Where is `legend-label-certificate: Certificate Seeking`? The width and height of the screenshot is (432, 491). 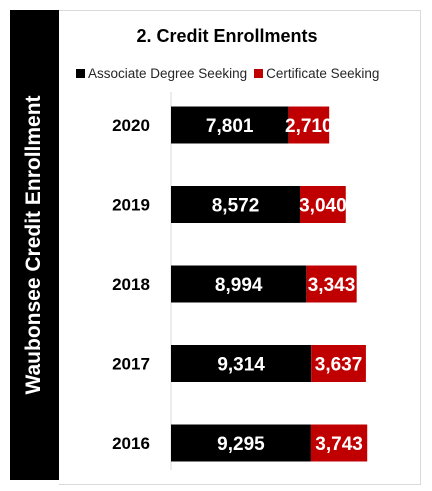
legend-label-certificate: Certificate Seeking is located at coordinates (323, 73).